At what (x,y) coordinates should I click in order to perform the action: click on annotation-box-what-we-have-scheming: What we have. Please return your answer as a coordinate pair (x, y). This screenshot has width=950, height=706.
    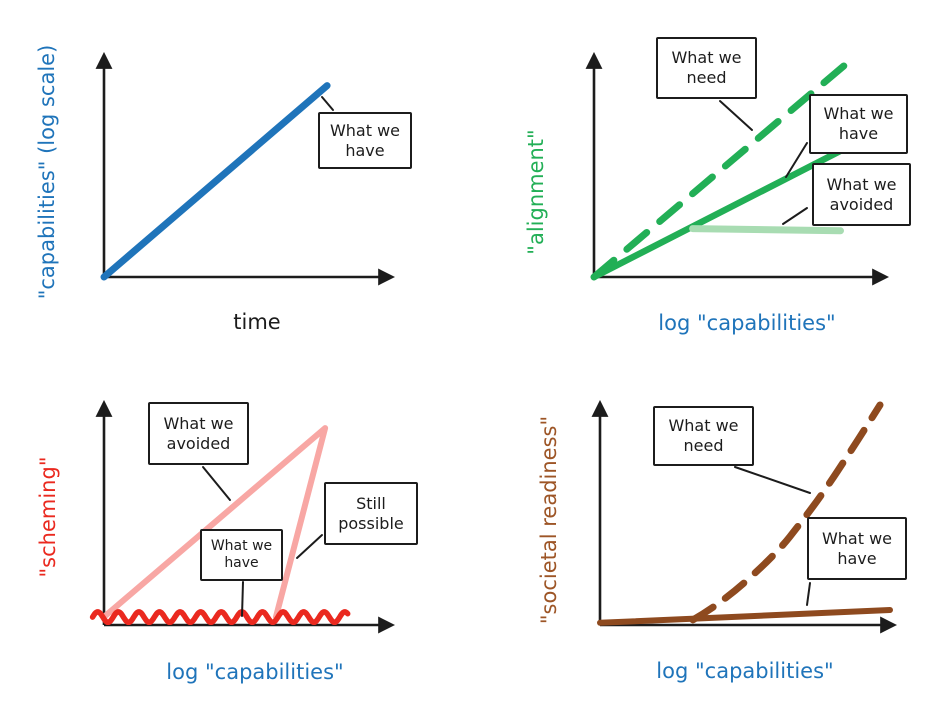
    Looking at the image, I should click on (241, 555).